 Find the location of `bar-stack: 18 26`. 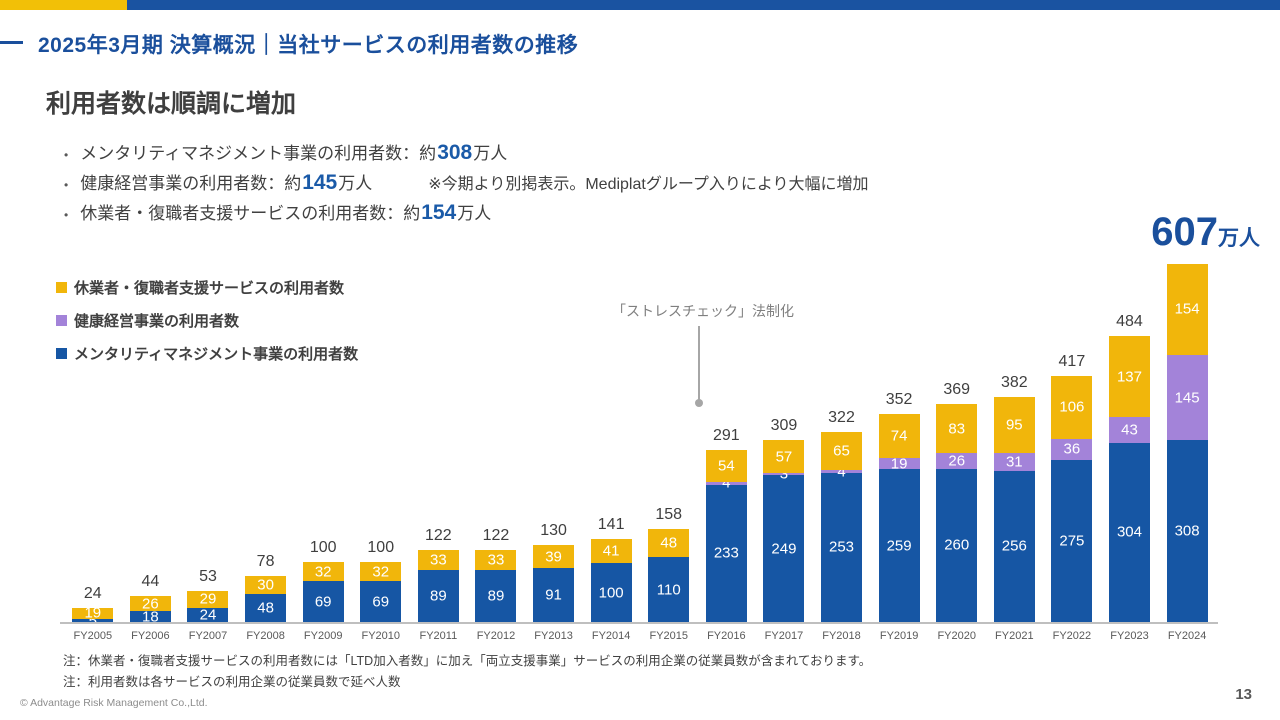

bar-stack: 18 26 is located at coordinates (150, 610).